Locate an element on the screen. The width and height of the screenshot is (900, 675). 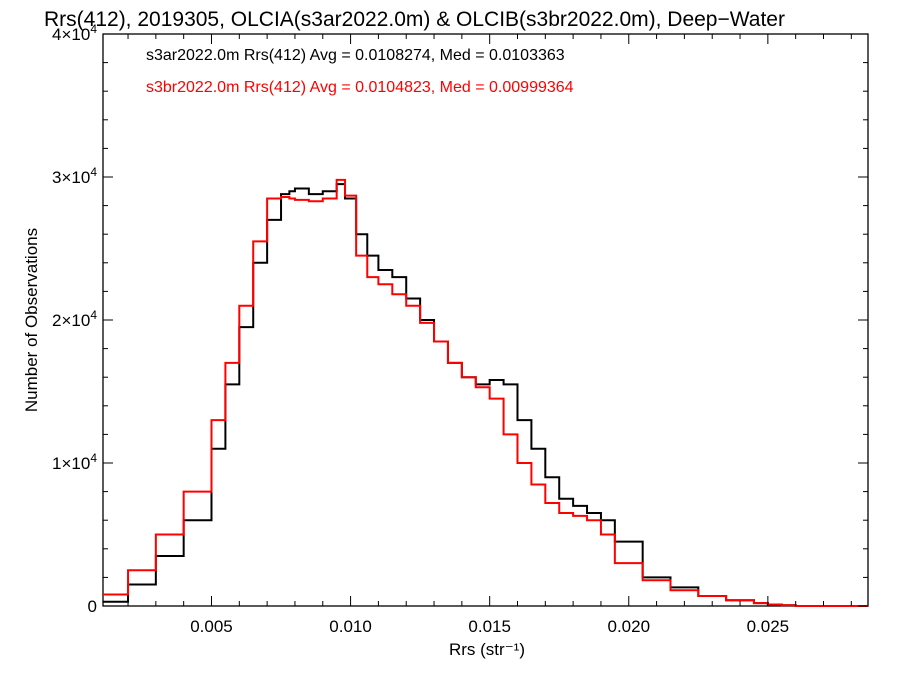
y-tick-label: 2×10⁴ is located at coordinates (74, 319).